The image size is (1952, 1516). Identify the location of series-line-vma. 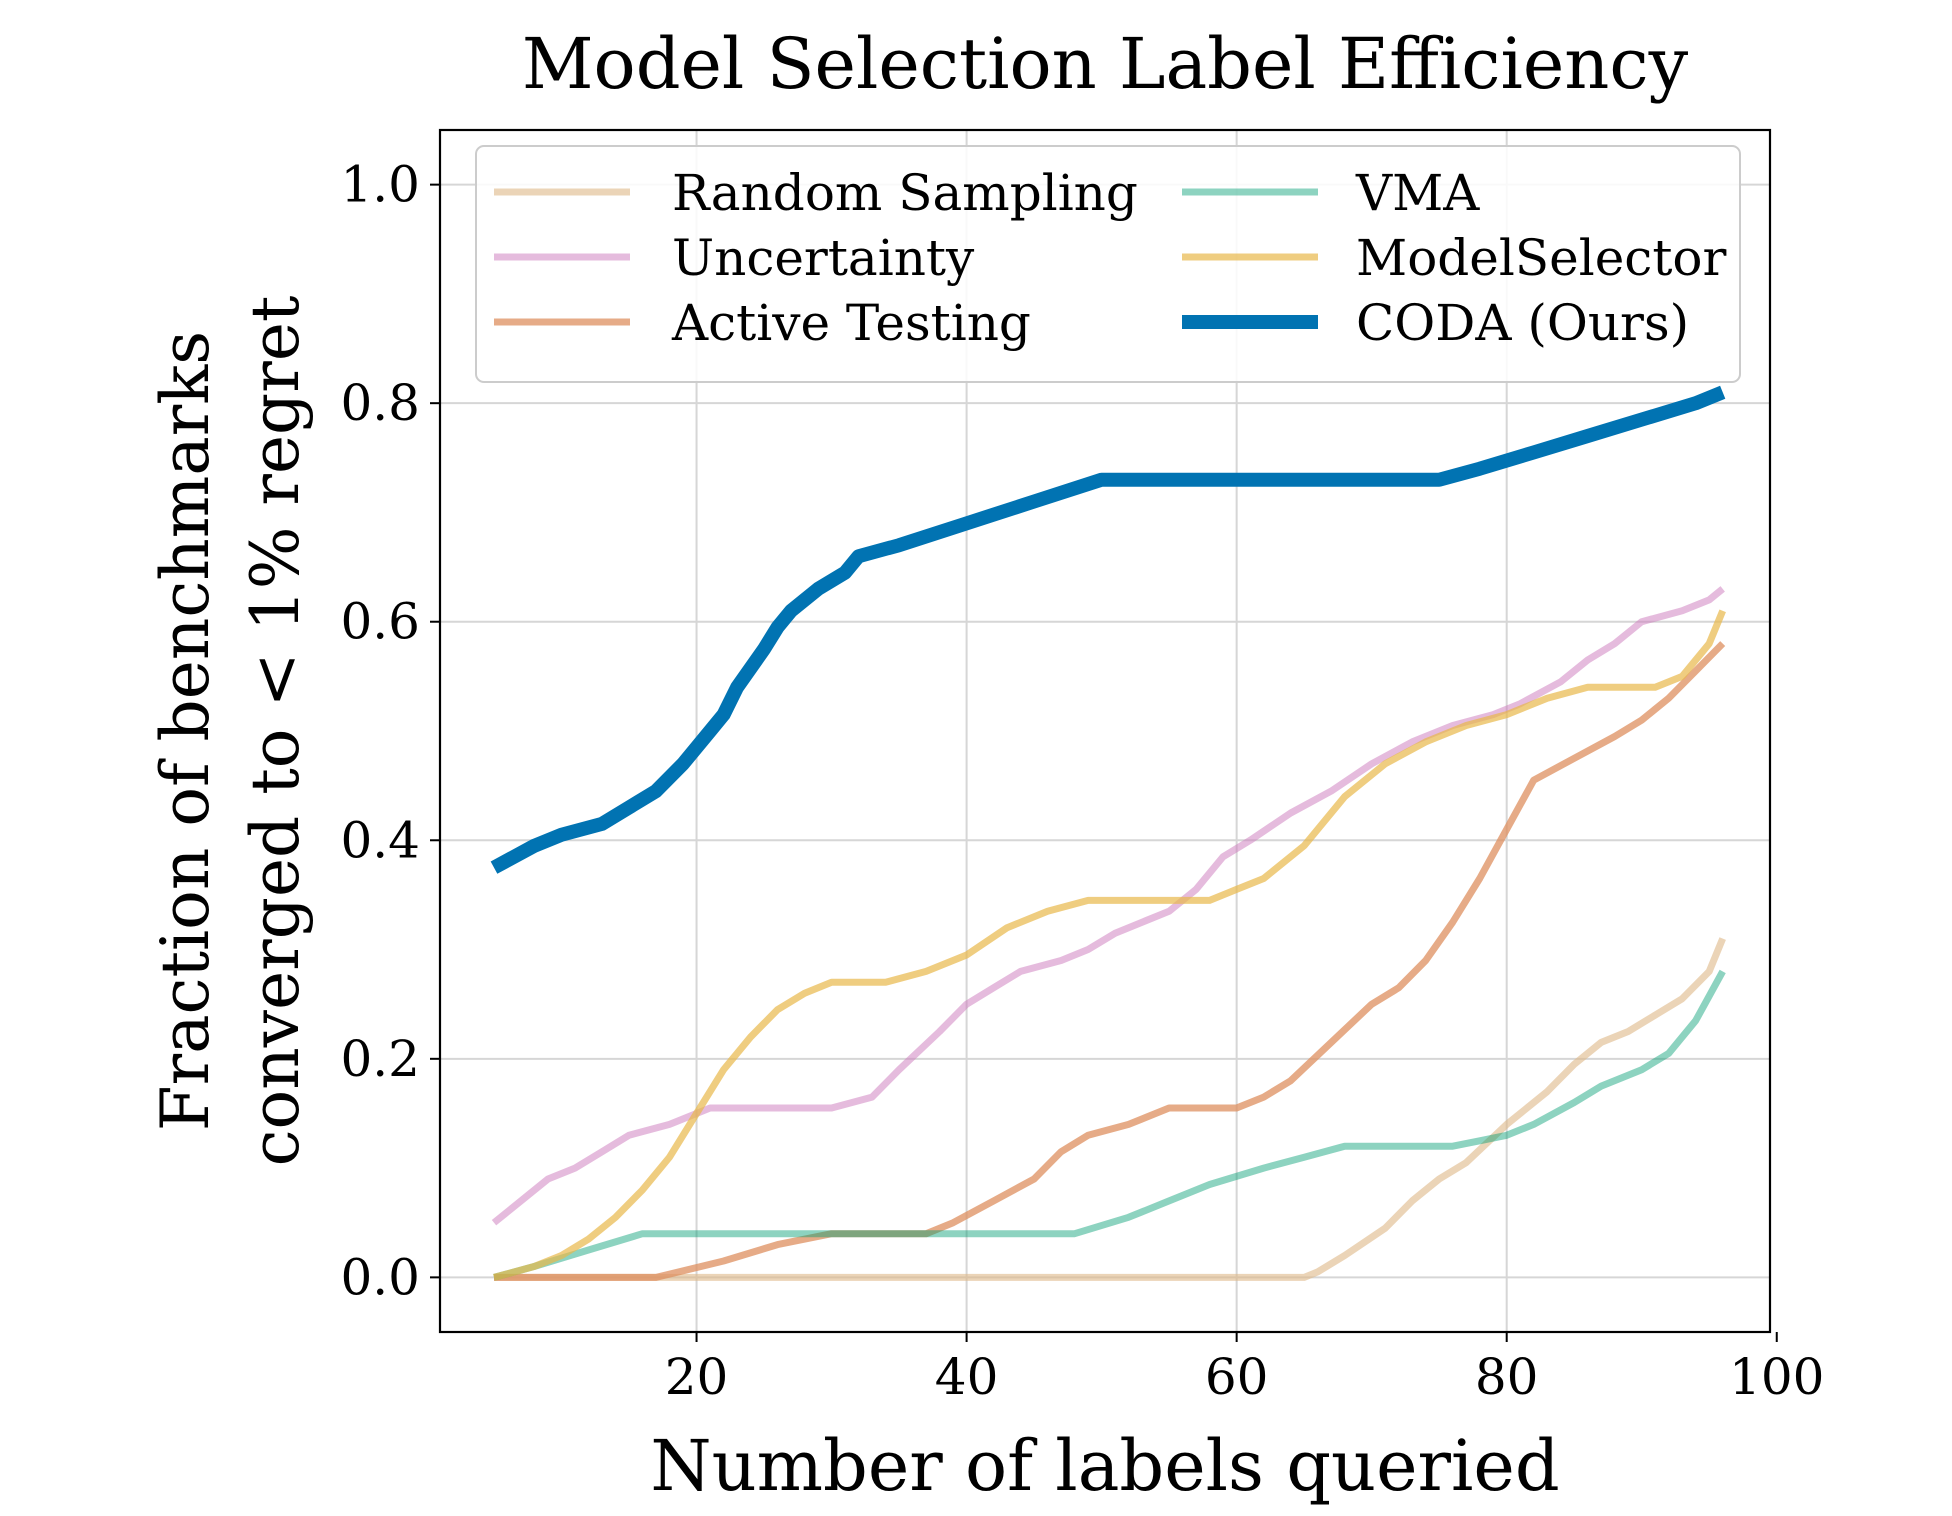
(1109, 1125).